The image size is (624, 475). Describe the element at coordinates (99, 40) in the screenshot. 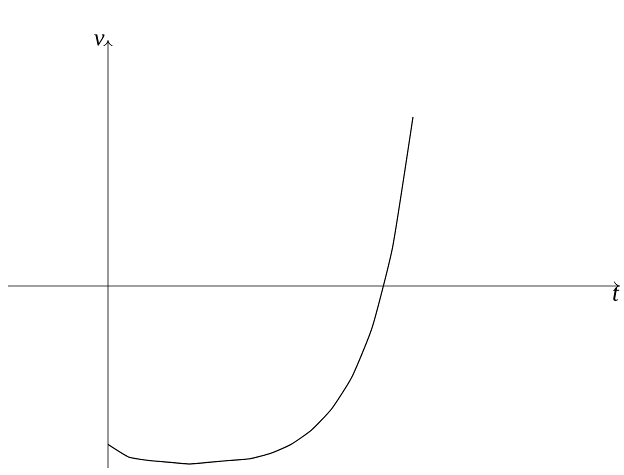

I see `y-axis-title: v` at that location.